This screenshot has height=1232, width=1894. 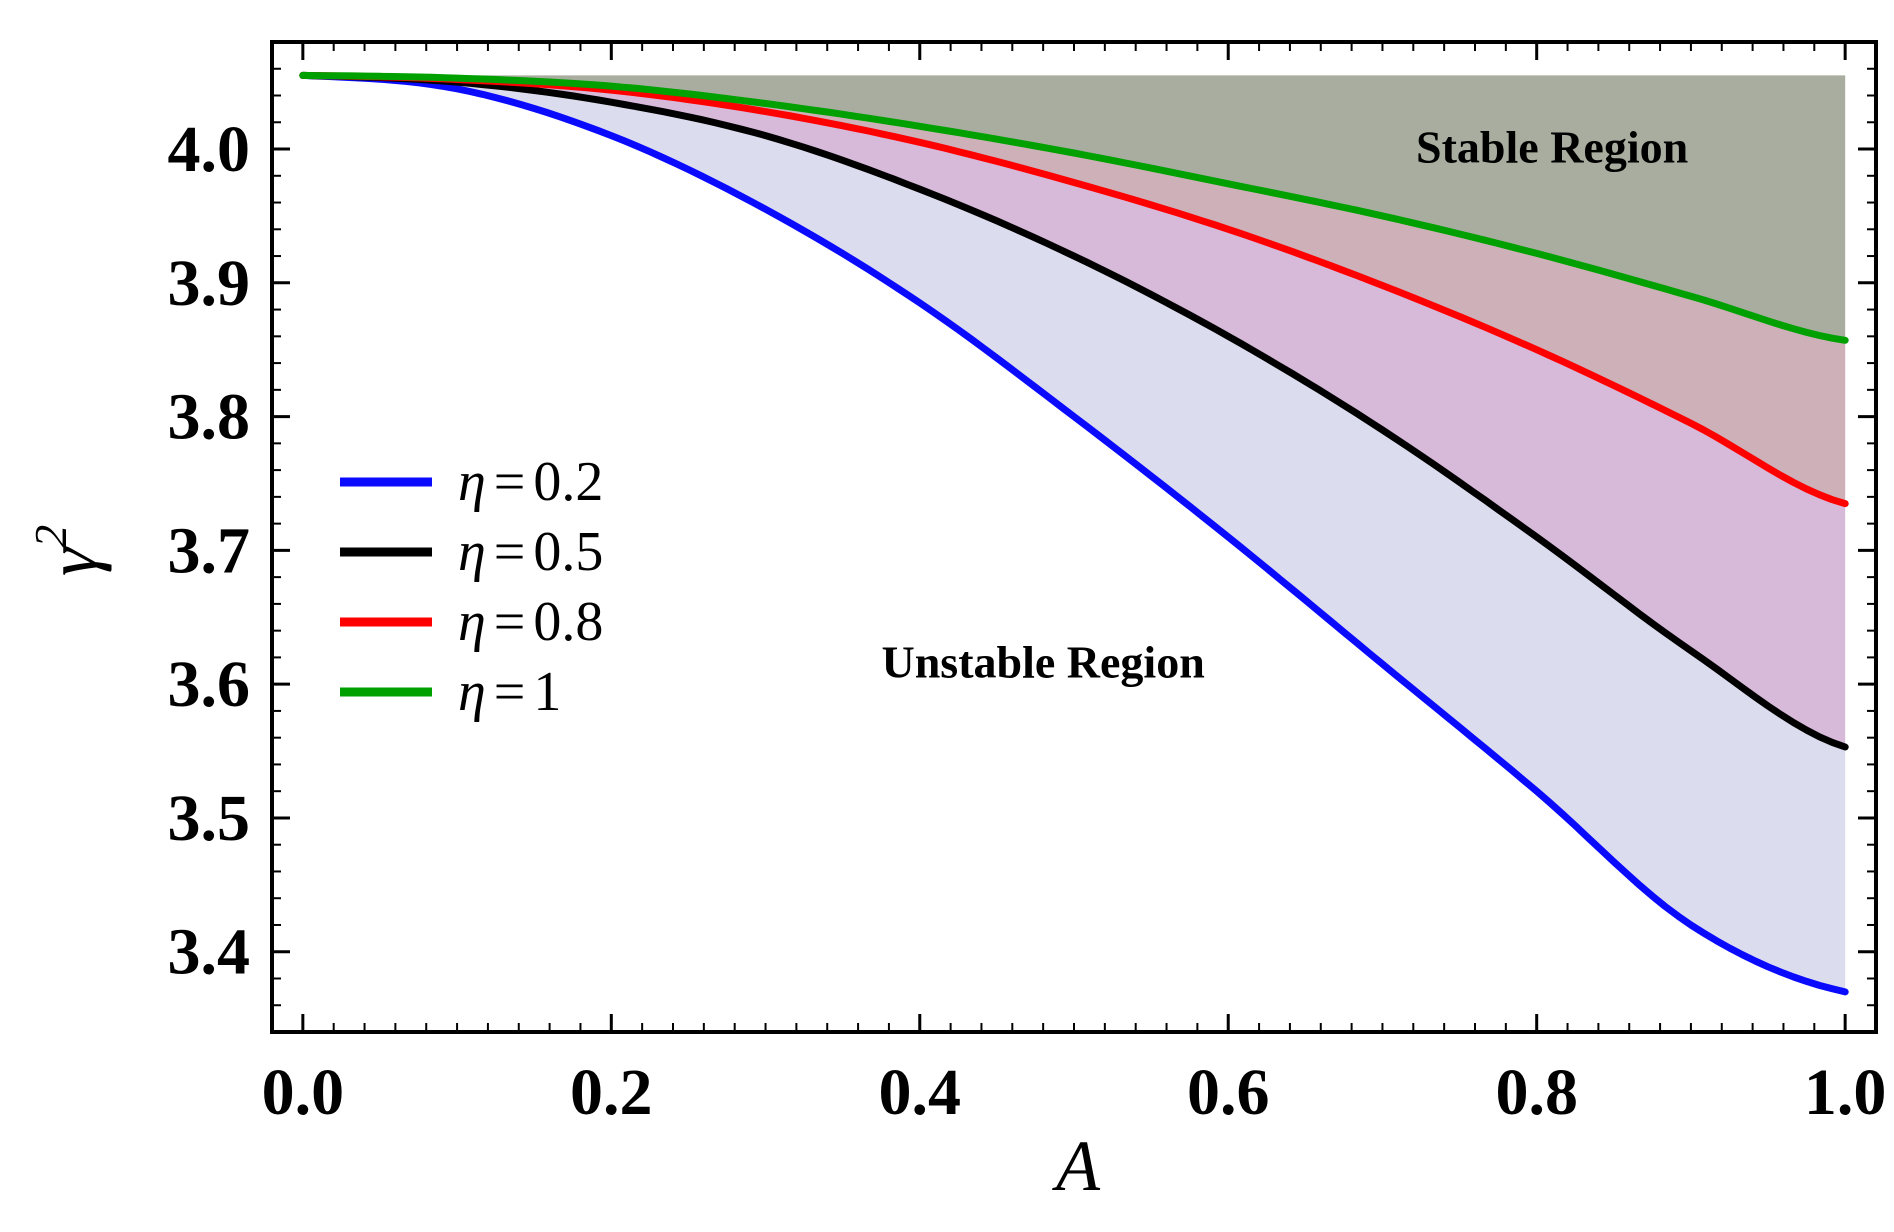 What do you see at coordinates (471, 587) in the screenshot?
I see `legend: η = 0.2 η = 0.5 η = 0.8 η = 1` at bounding box center [471, 587].